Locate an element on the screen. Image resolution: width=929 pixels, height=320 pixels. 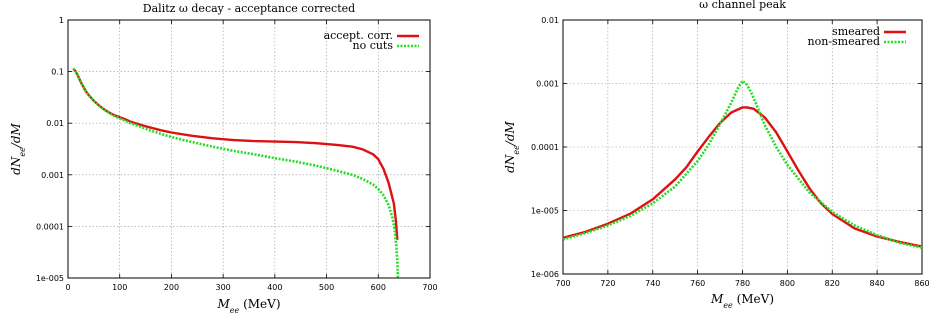
x-tick-label: 400 is located at coordinates (274, 287).